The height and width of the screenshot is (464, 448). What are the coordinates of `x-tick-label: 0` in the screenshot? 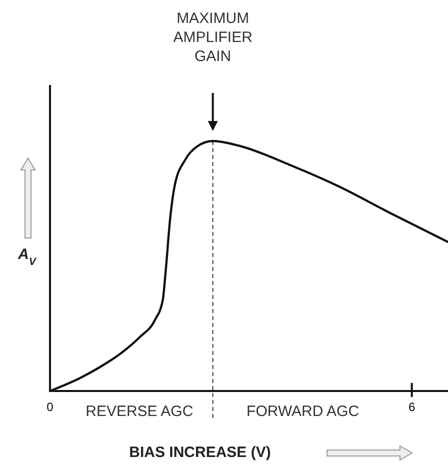 It's located at (50, 407).